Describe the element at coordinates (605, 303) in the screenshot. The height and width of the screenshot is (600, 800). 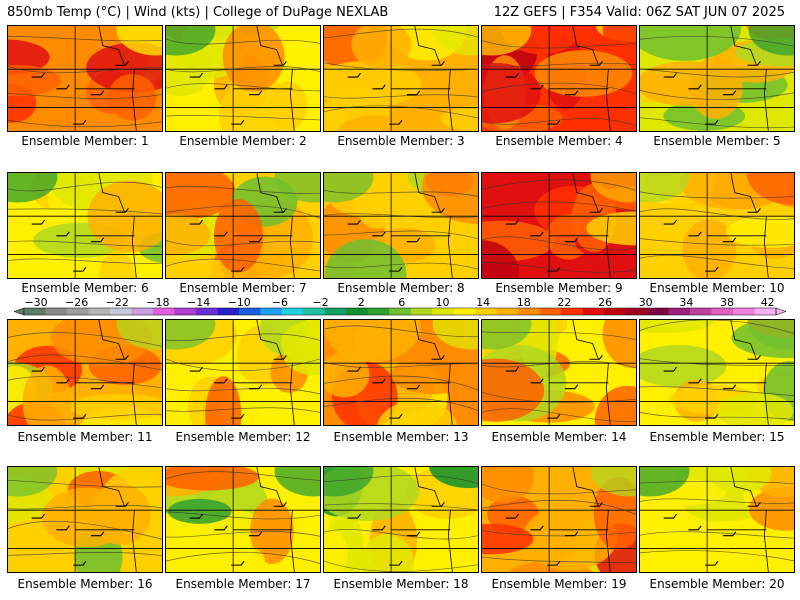
I see `colorbar-tick-label: 26` at that location.